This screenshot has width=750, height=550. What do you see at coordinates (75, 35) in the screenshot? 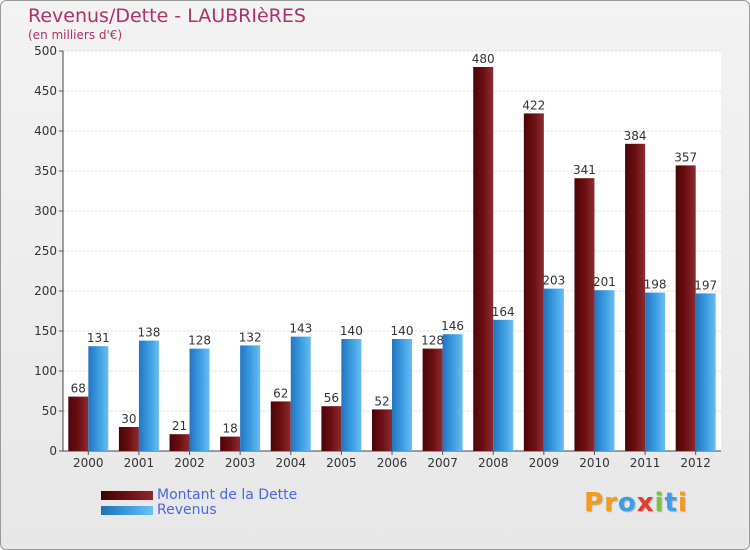
I see `chart-subtitle: (en milliers d'€)` at bounding box center [75, 35].